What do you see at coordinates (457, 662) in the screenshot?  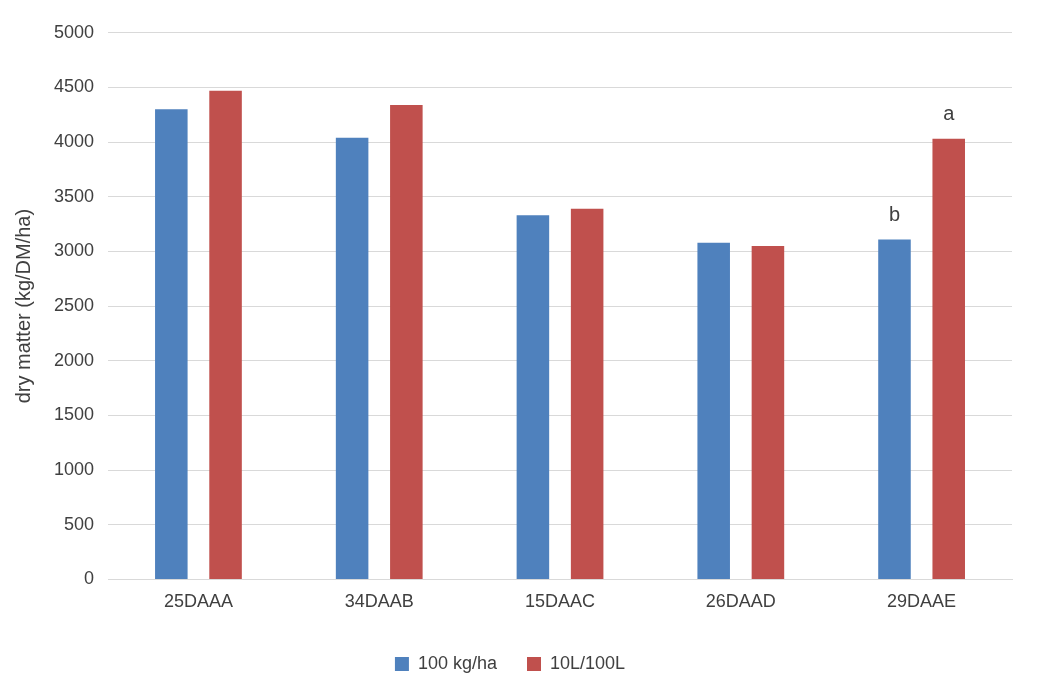 I see `legend-label: 100 kg/ha` at bounding box center [457, 662].